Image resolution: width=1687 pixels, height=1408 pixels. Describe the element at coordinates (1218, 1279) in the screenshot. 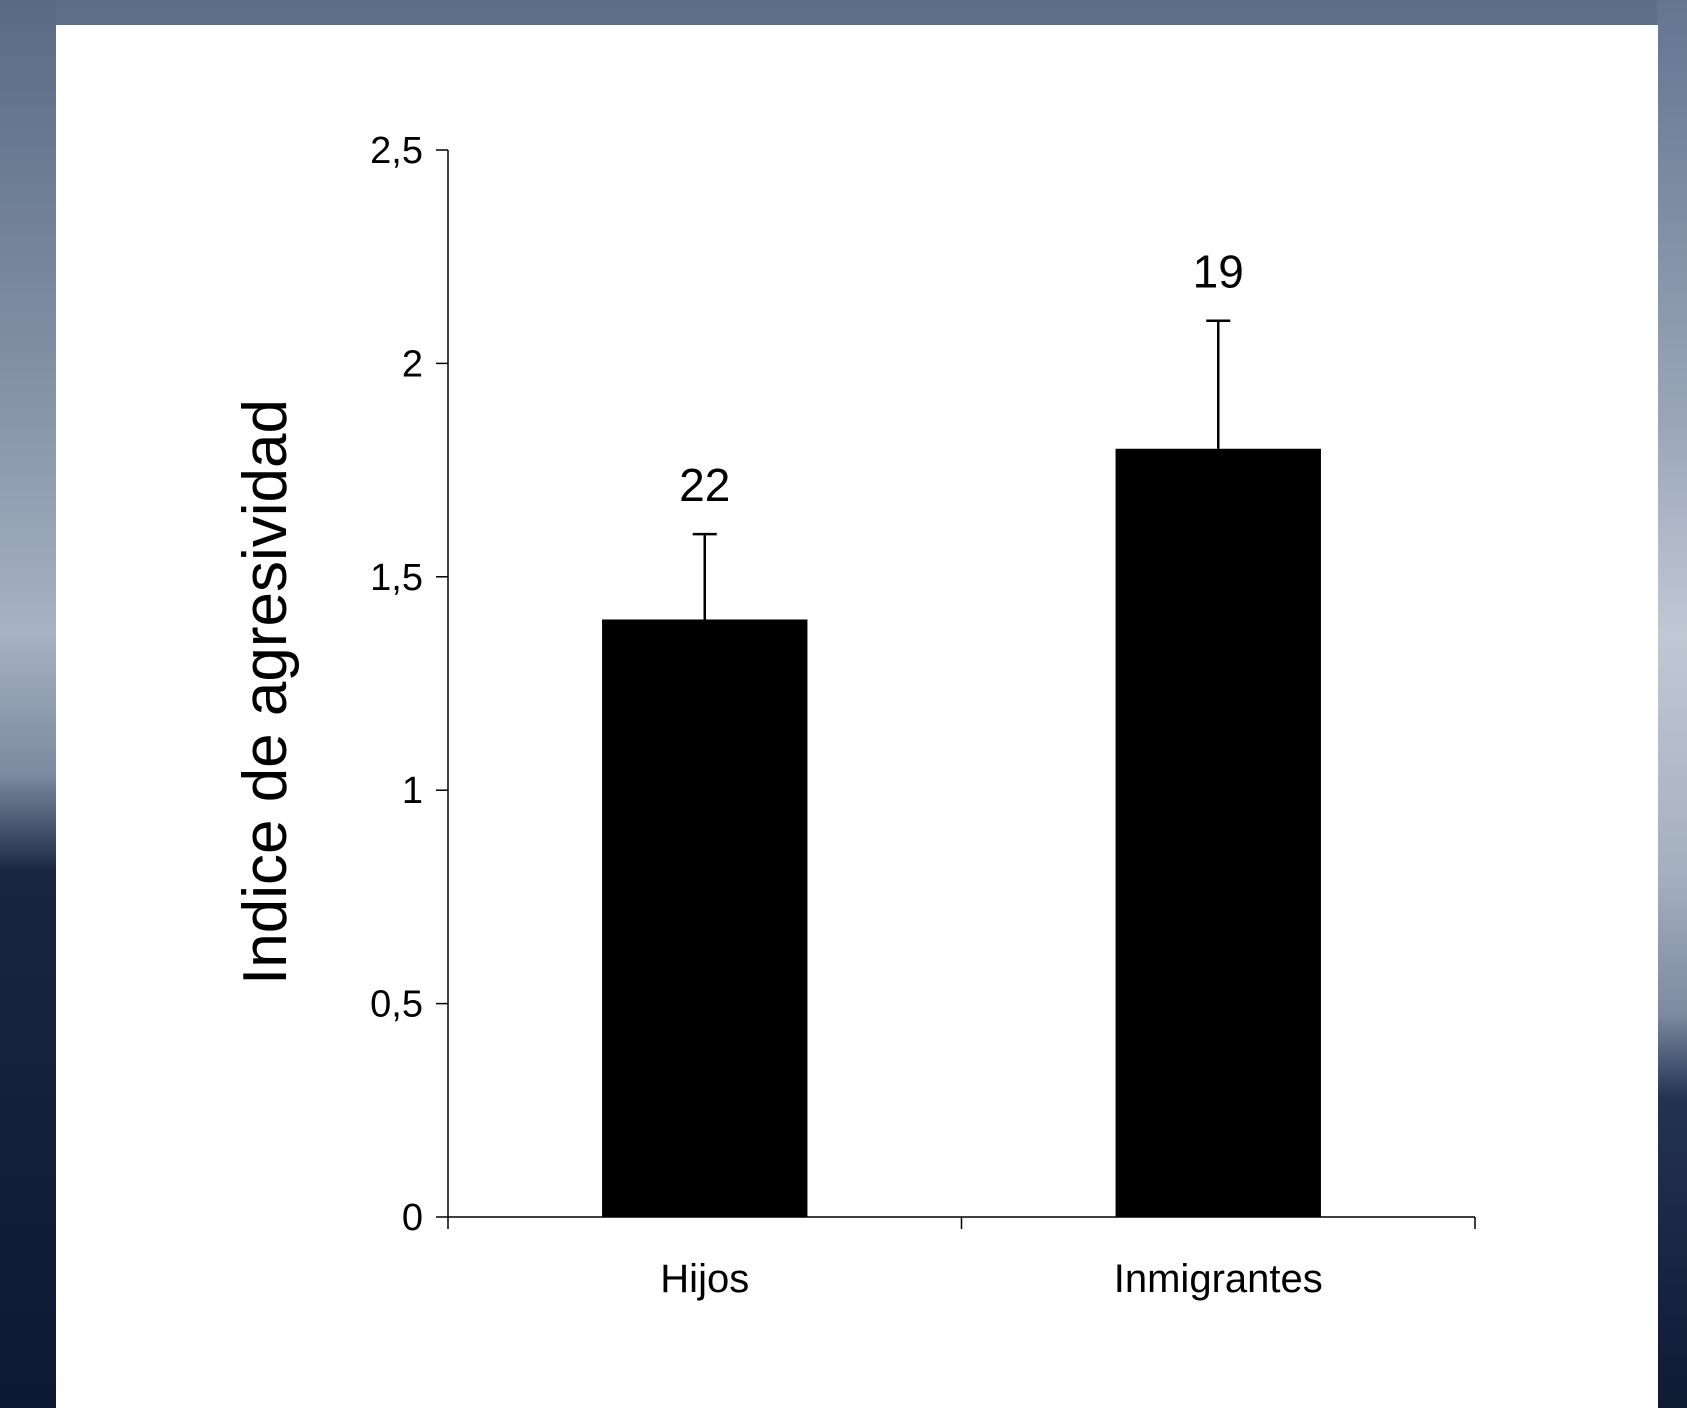

I see `x-category-label: Inmigrantes` at that location.